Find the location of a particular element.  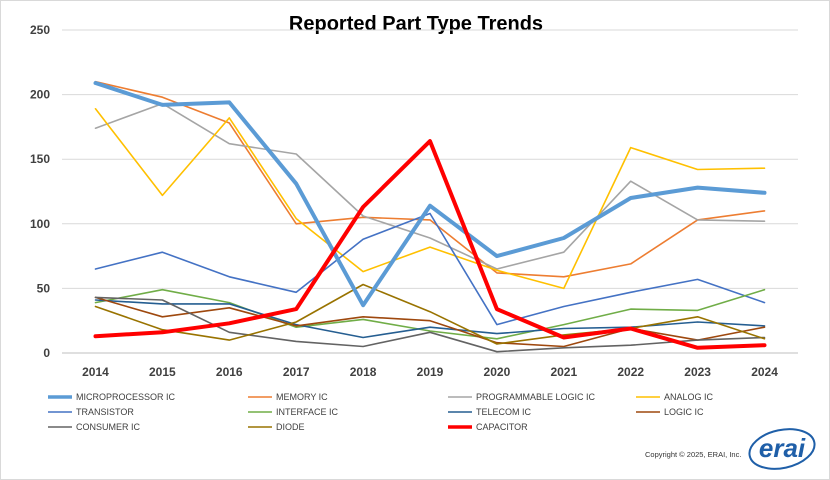

legend-label: TRANSISTOR is located at coordinates (105, 412).